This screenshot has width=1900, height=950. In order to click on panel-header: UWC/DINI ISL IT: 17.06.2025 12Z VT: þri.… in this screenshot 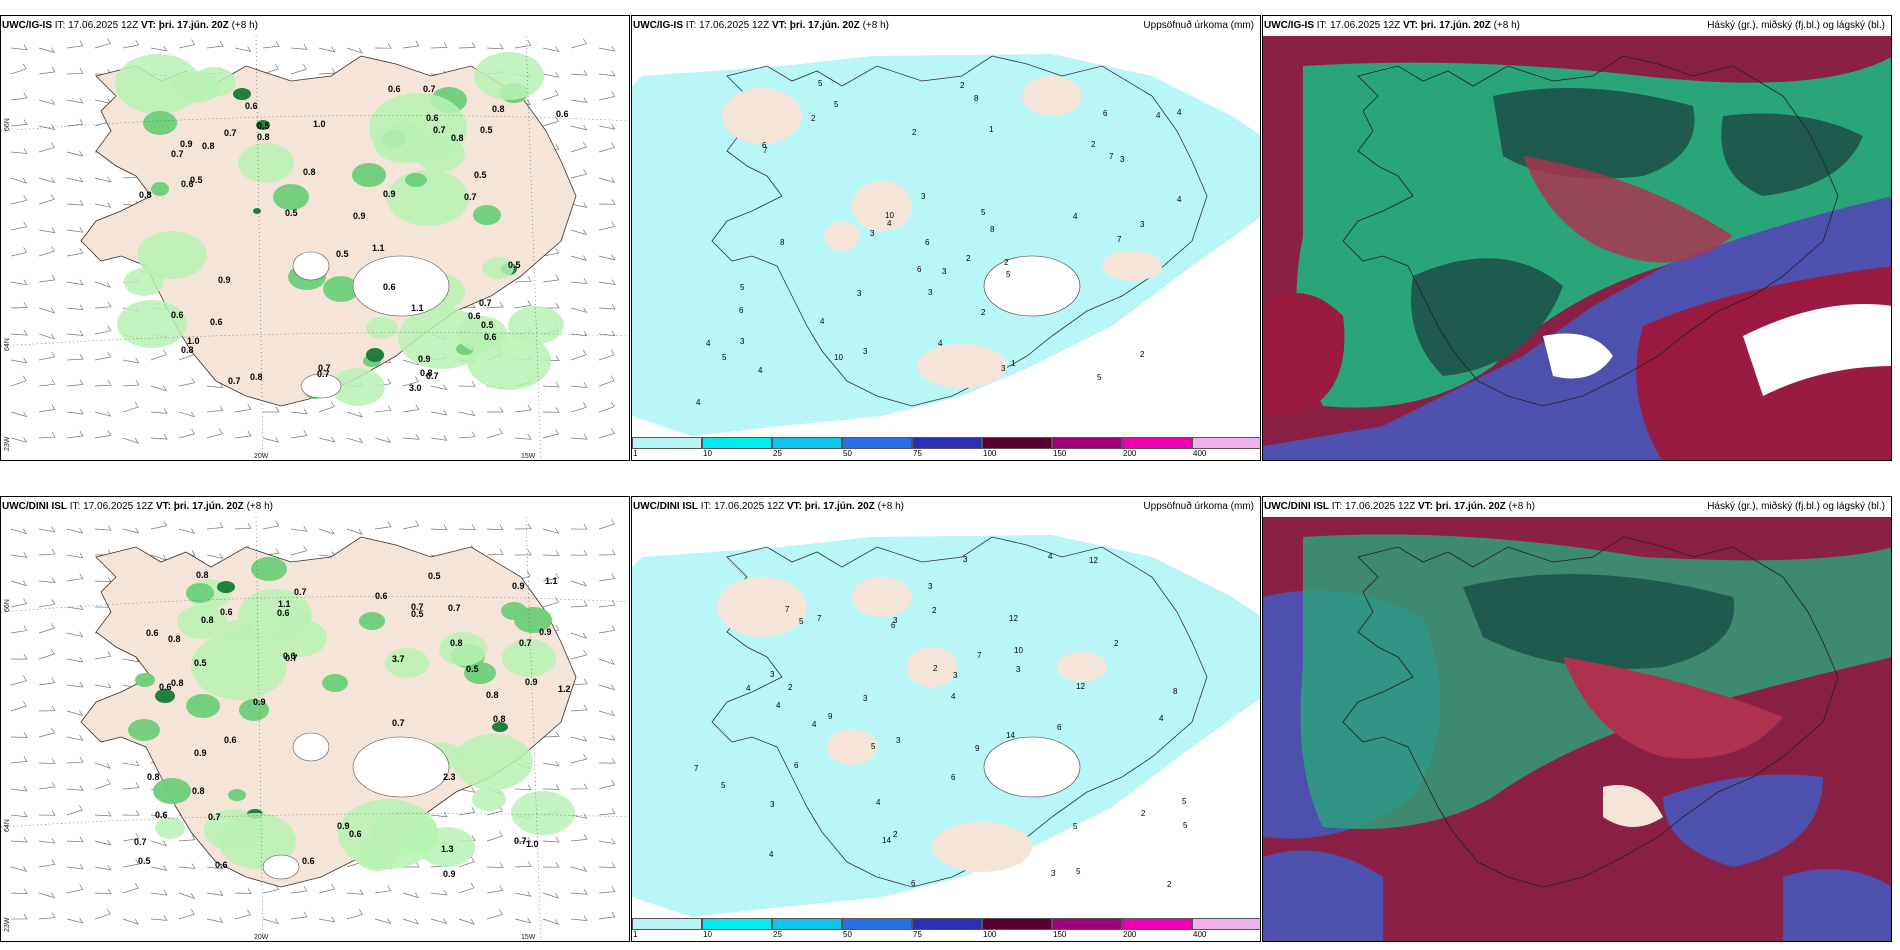, I will do `click(1574, 507)`.